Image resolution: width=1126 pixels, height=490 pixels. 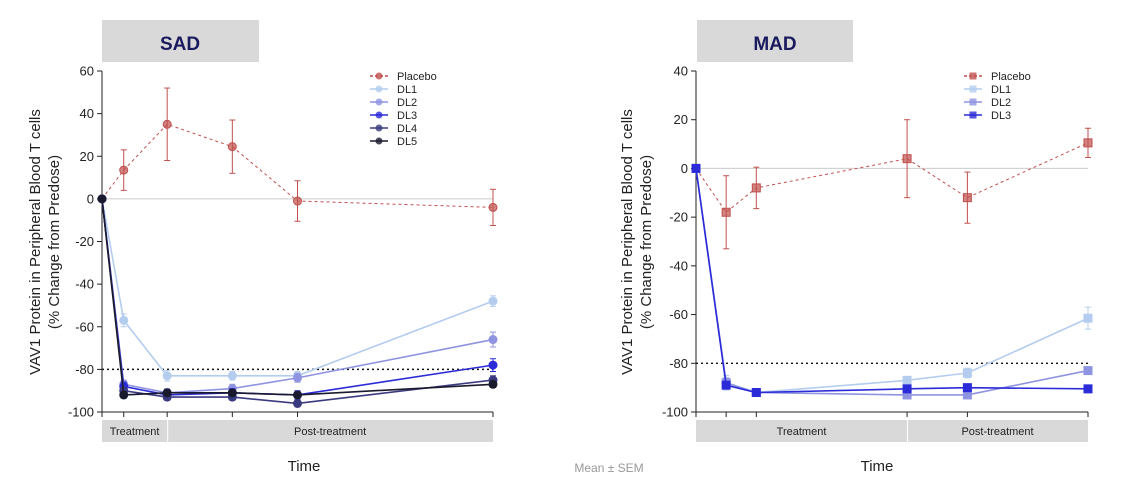 What do you see at coordinates (407, 90) in the screenshot?
I see `sad-legend-label-dl1: DL1` at bounding box center [407, 90].